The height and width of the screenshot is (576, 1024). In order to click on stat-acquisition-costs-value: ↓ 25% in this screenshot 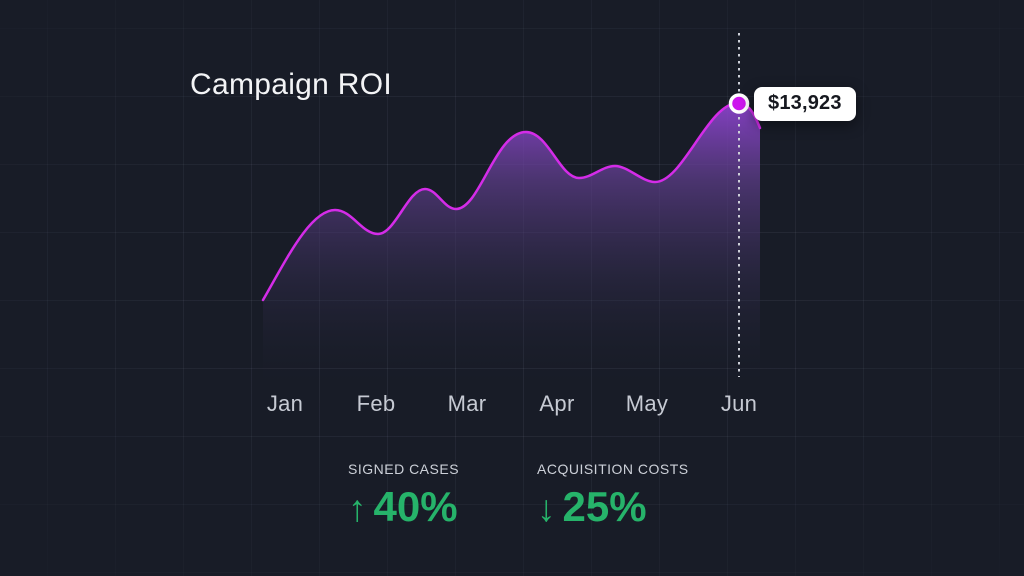, I will do `click(613, 507)`.